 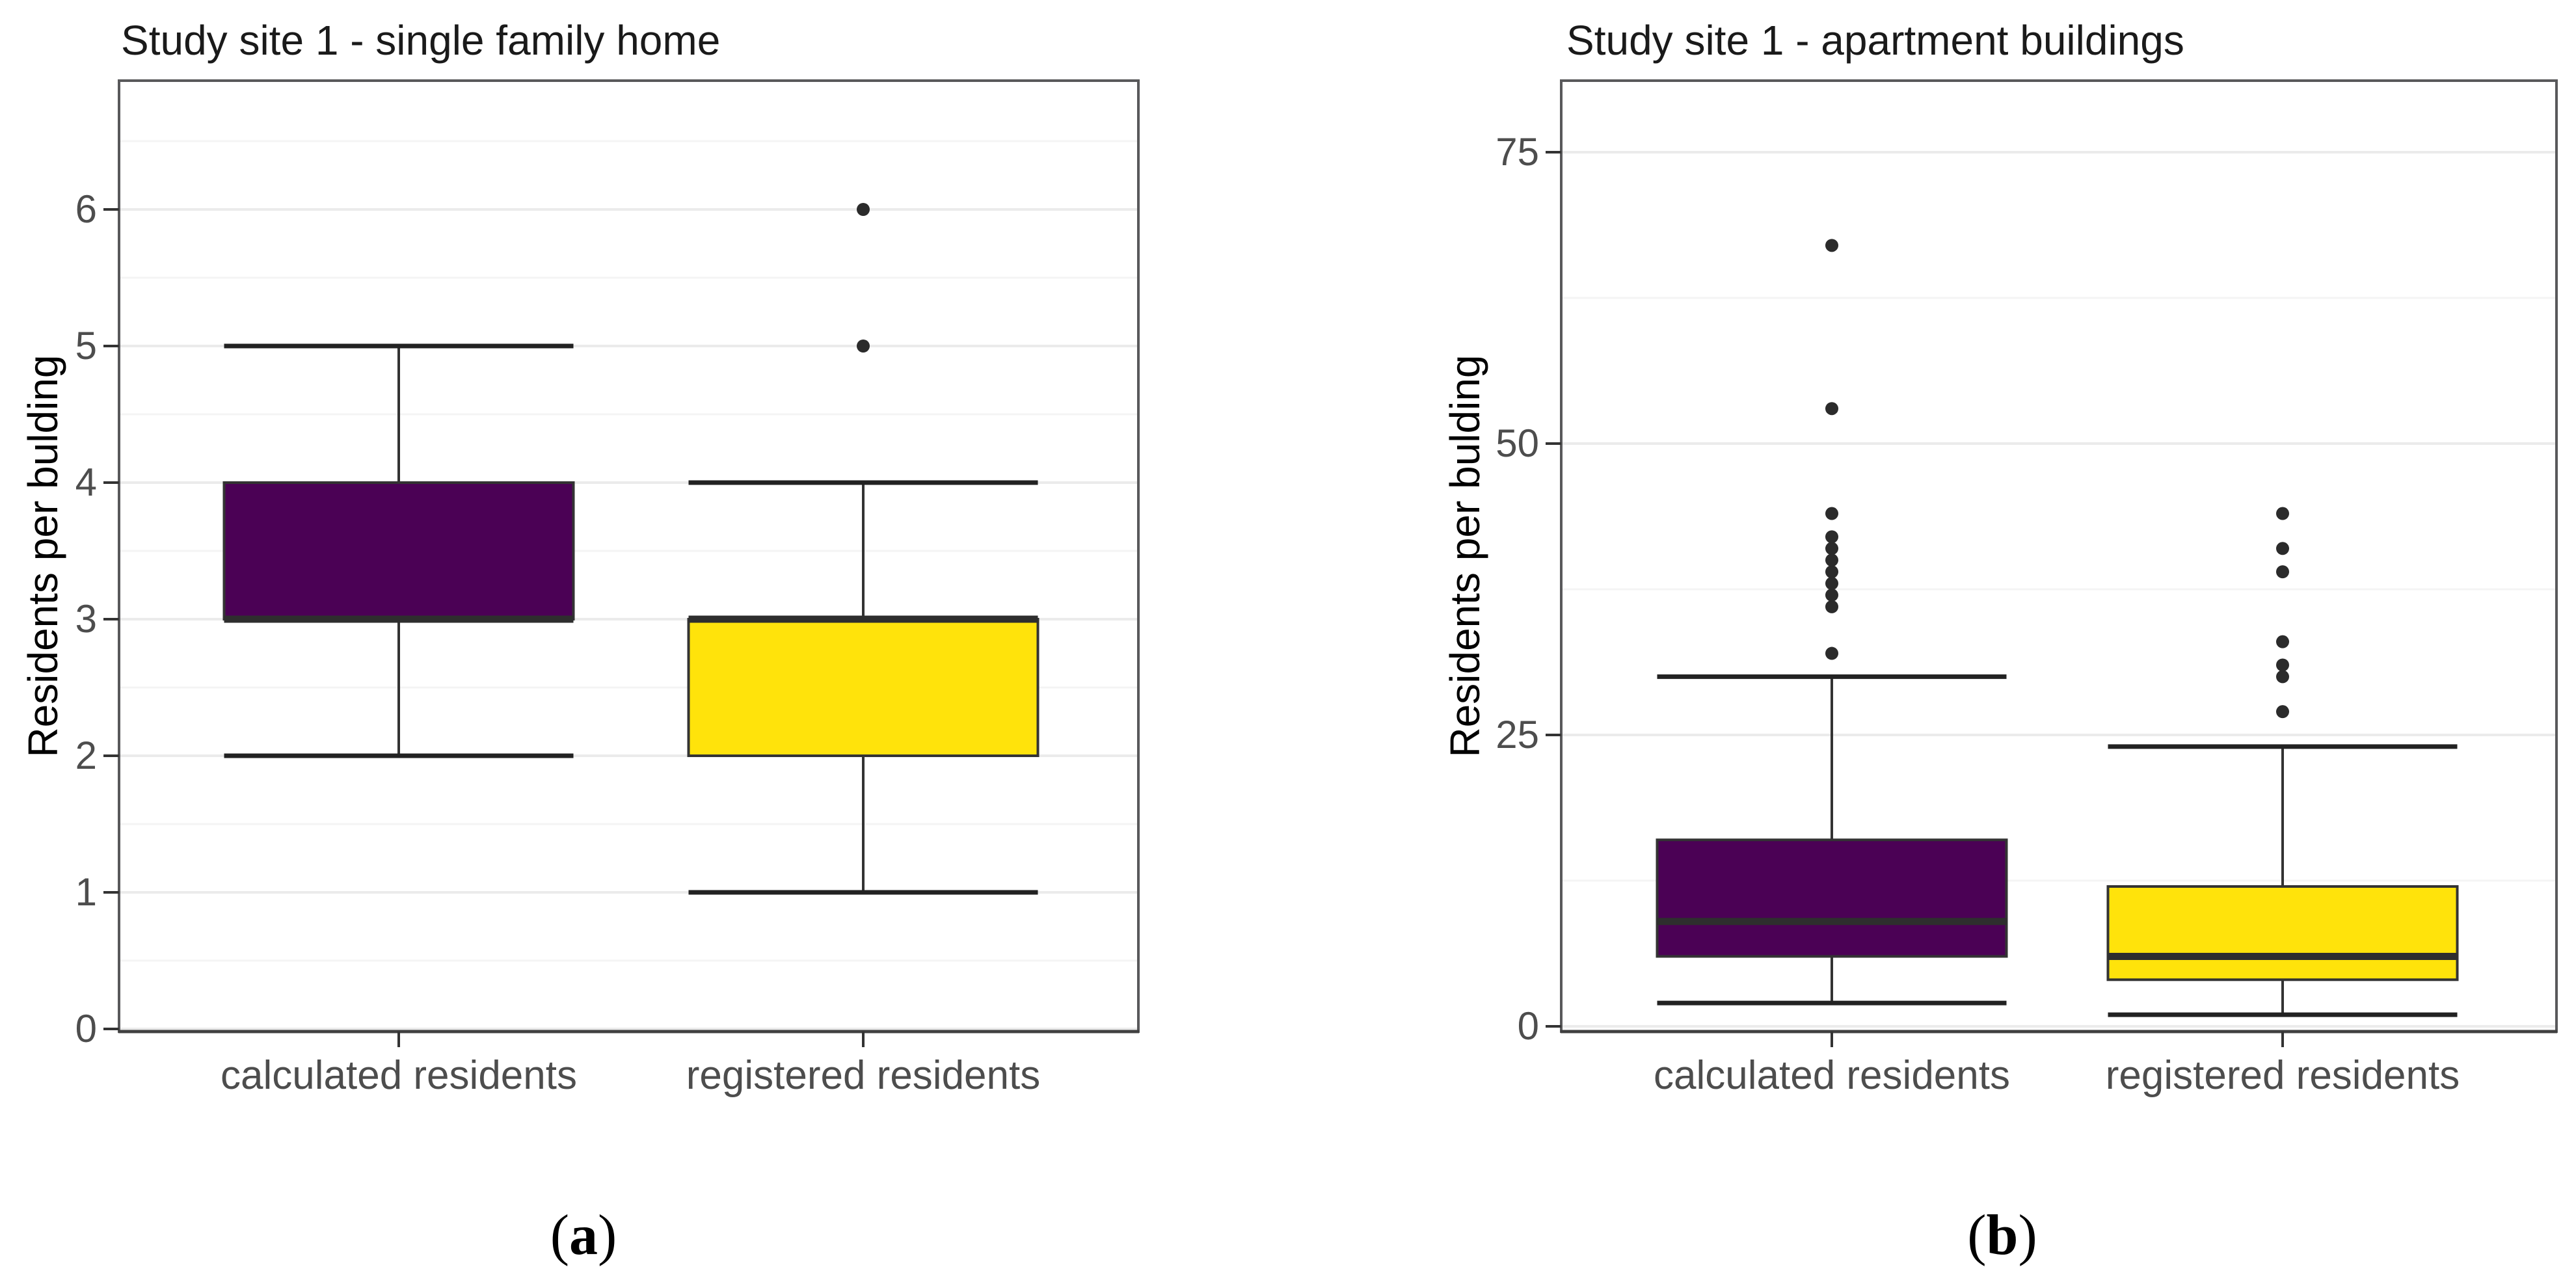 I want to click on caption-a: (a), so click(x=583, y=1236).